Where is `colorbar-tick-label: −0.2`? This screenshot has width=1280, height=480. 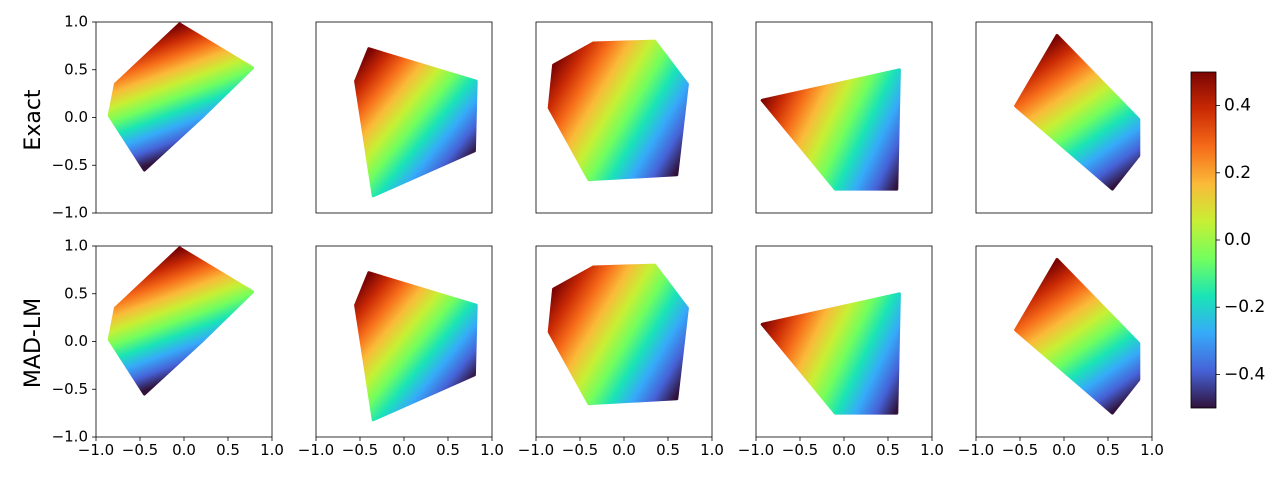
colorbar-tick-label: −0.2 is located at coordinates (1244, 307).